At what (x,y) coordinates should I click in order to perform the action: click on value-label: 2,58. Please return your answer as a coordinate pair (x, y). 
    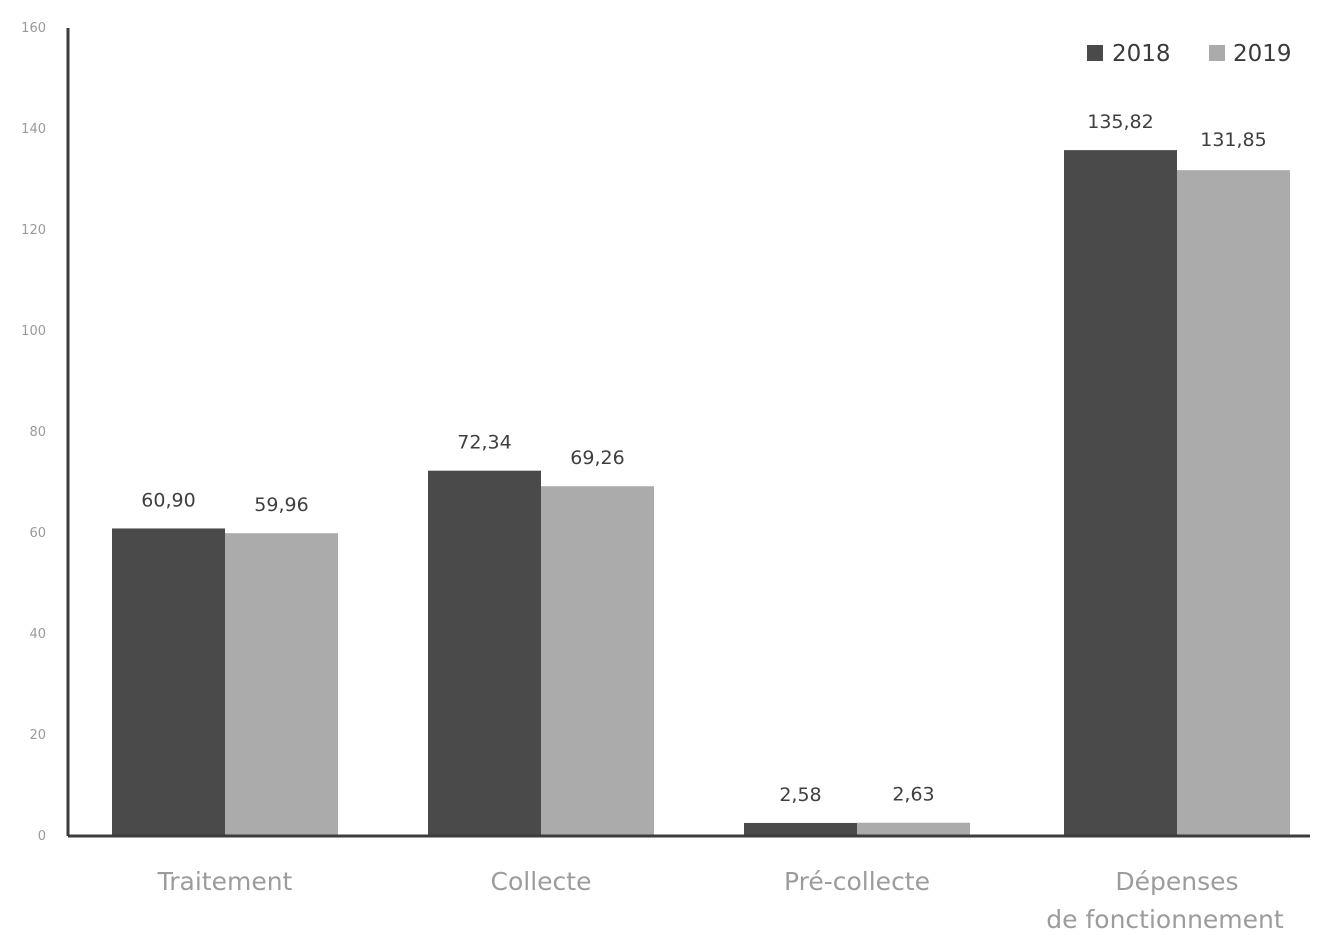
    Looking at the image, I should click on (800, 795).